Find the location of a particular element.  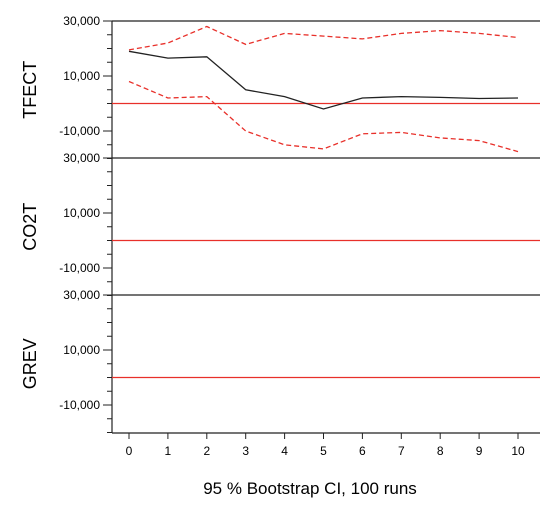

x-tick-label: 4 is located at coordinates (284, 451).